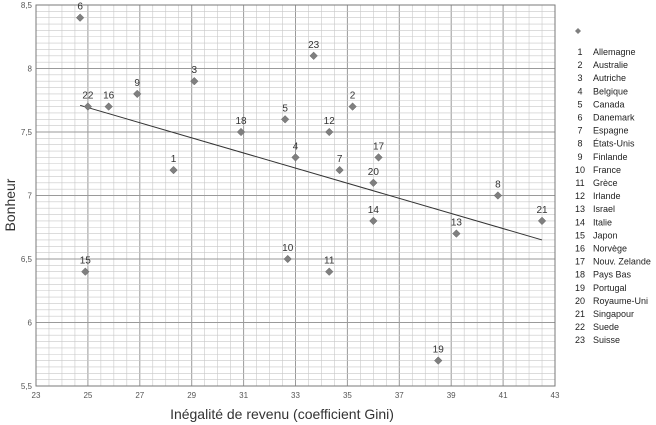 The width and height of the screenshot is (656, 425). I want to click on legend-entry: Danemark, so click(614, 118).